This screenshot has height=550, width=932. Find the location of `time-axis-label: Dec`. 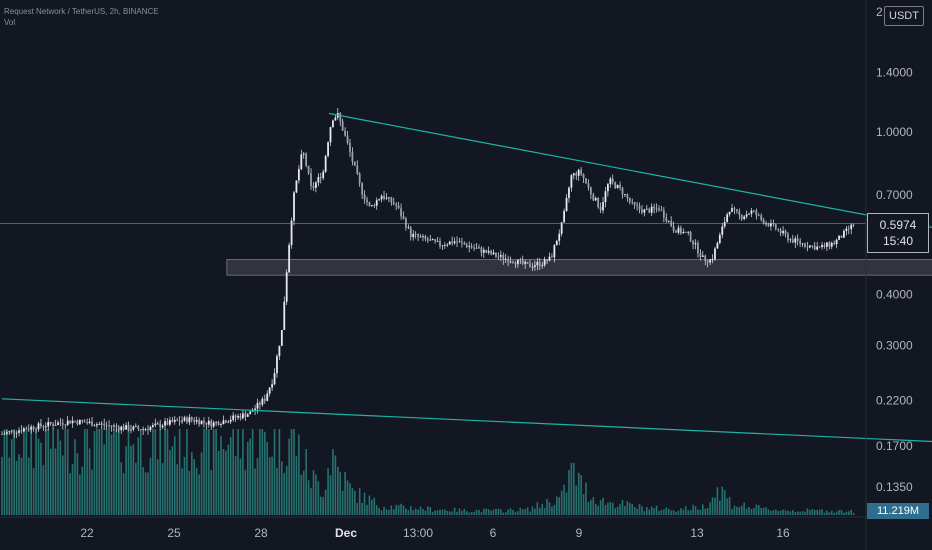

time-axis-label: Dec is located at coordinates (346, 533).